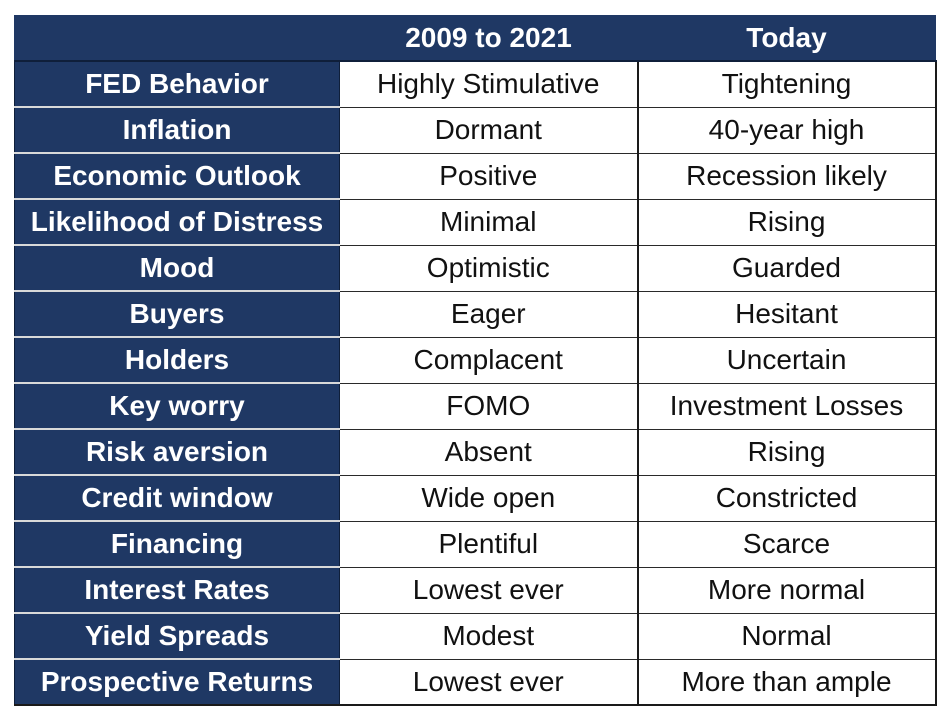 The image size is (948, 706). Describe the element at coordinates (787, 268) in the screenshot. I see `cell-today: Guarded` at that location.